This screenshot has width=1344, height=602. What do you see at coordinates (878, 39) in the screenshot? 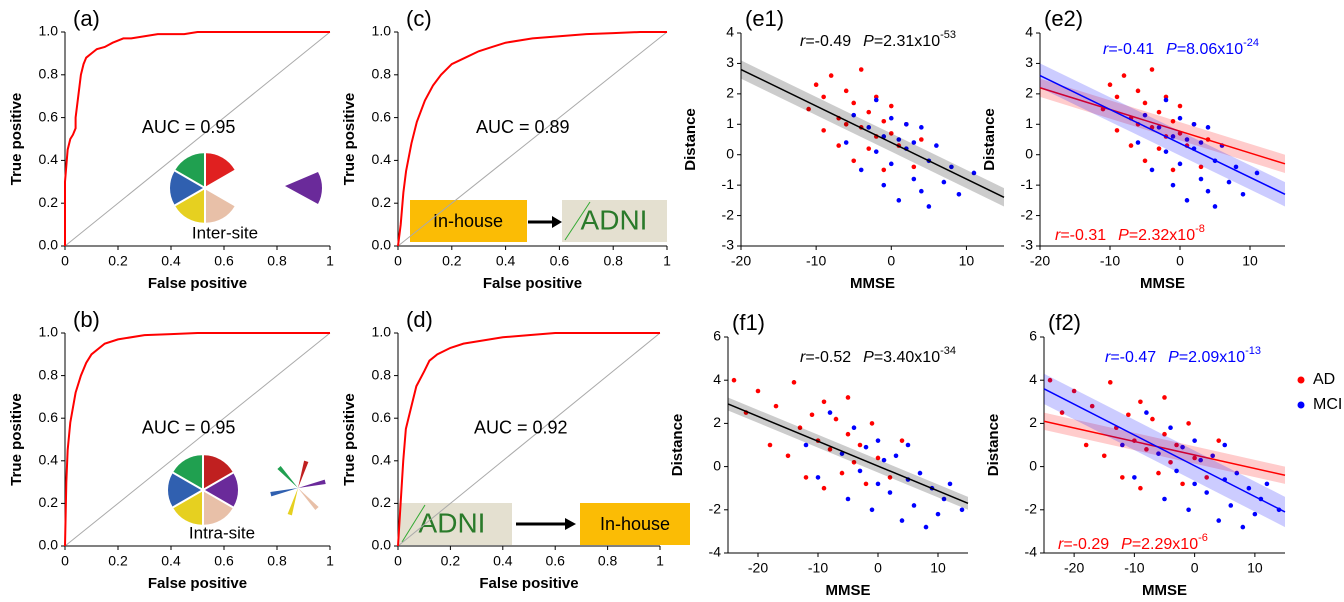
I see `stat-text: r=-0.49 P=2.31x10-53` at bounding box center [878, 39].